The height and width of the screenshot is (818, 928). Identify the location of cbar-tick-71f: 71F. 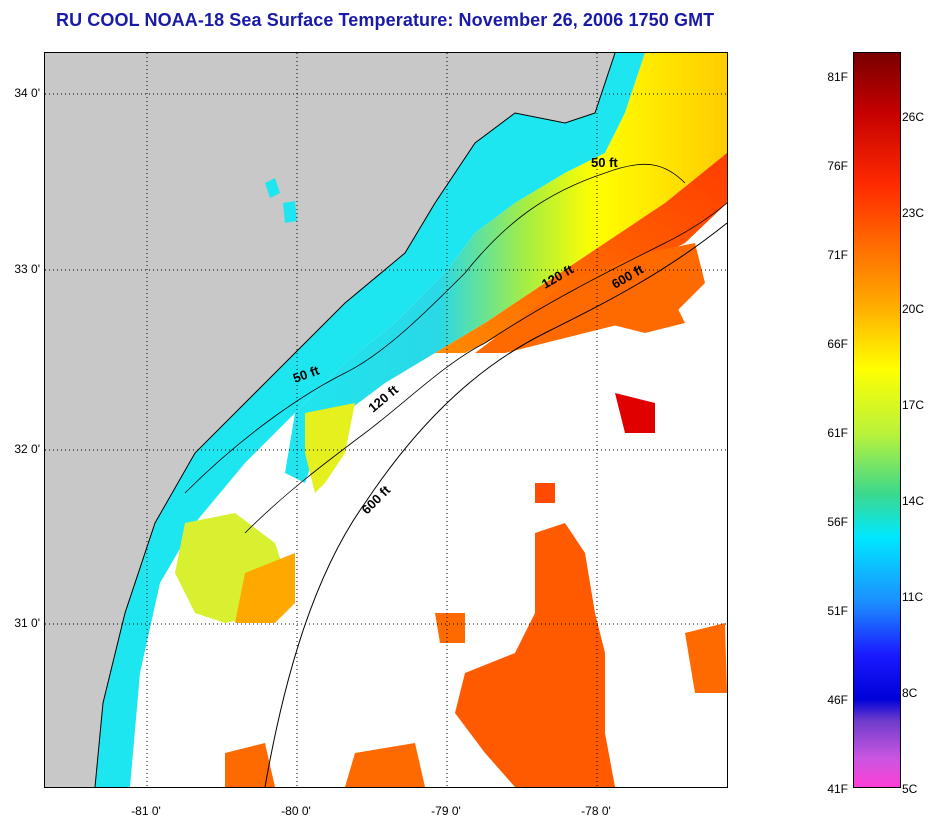
(837, 255).